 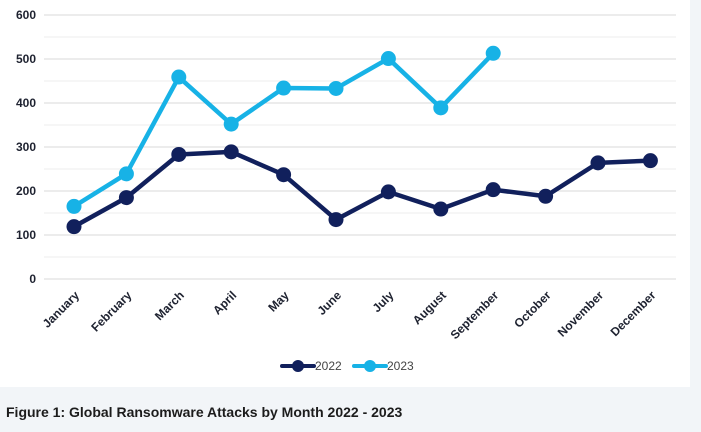 I want to click on y-tick-label: 200, so click(x=26, y=191).